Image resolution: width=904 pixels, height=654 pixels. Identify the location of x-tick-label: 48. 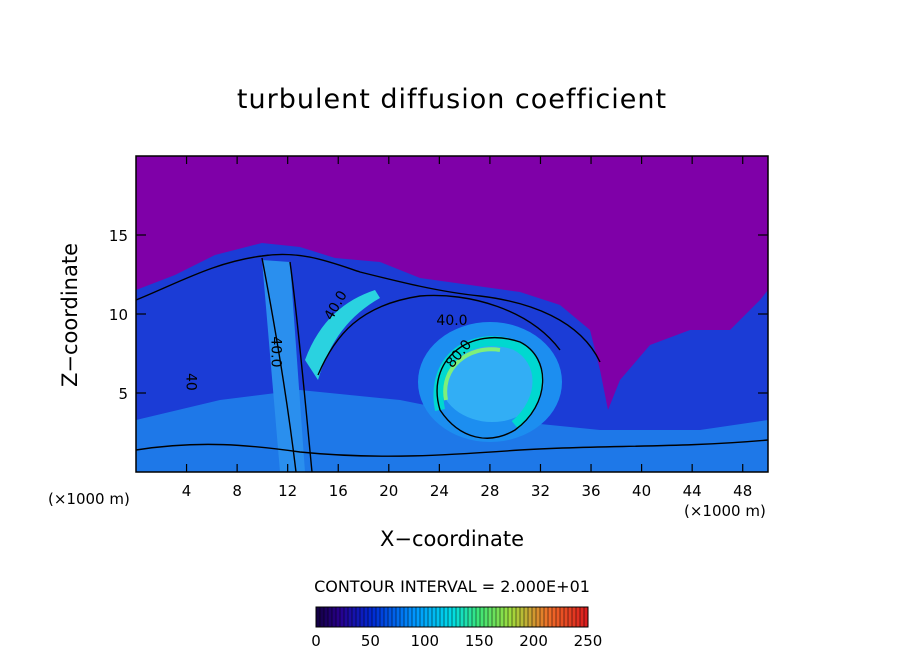
(742, 491).